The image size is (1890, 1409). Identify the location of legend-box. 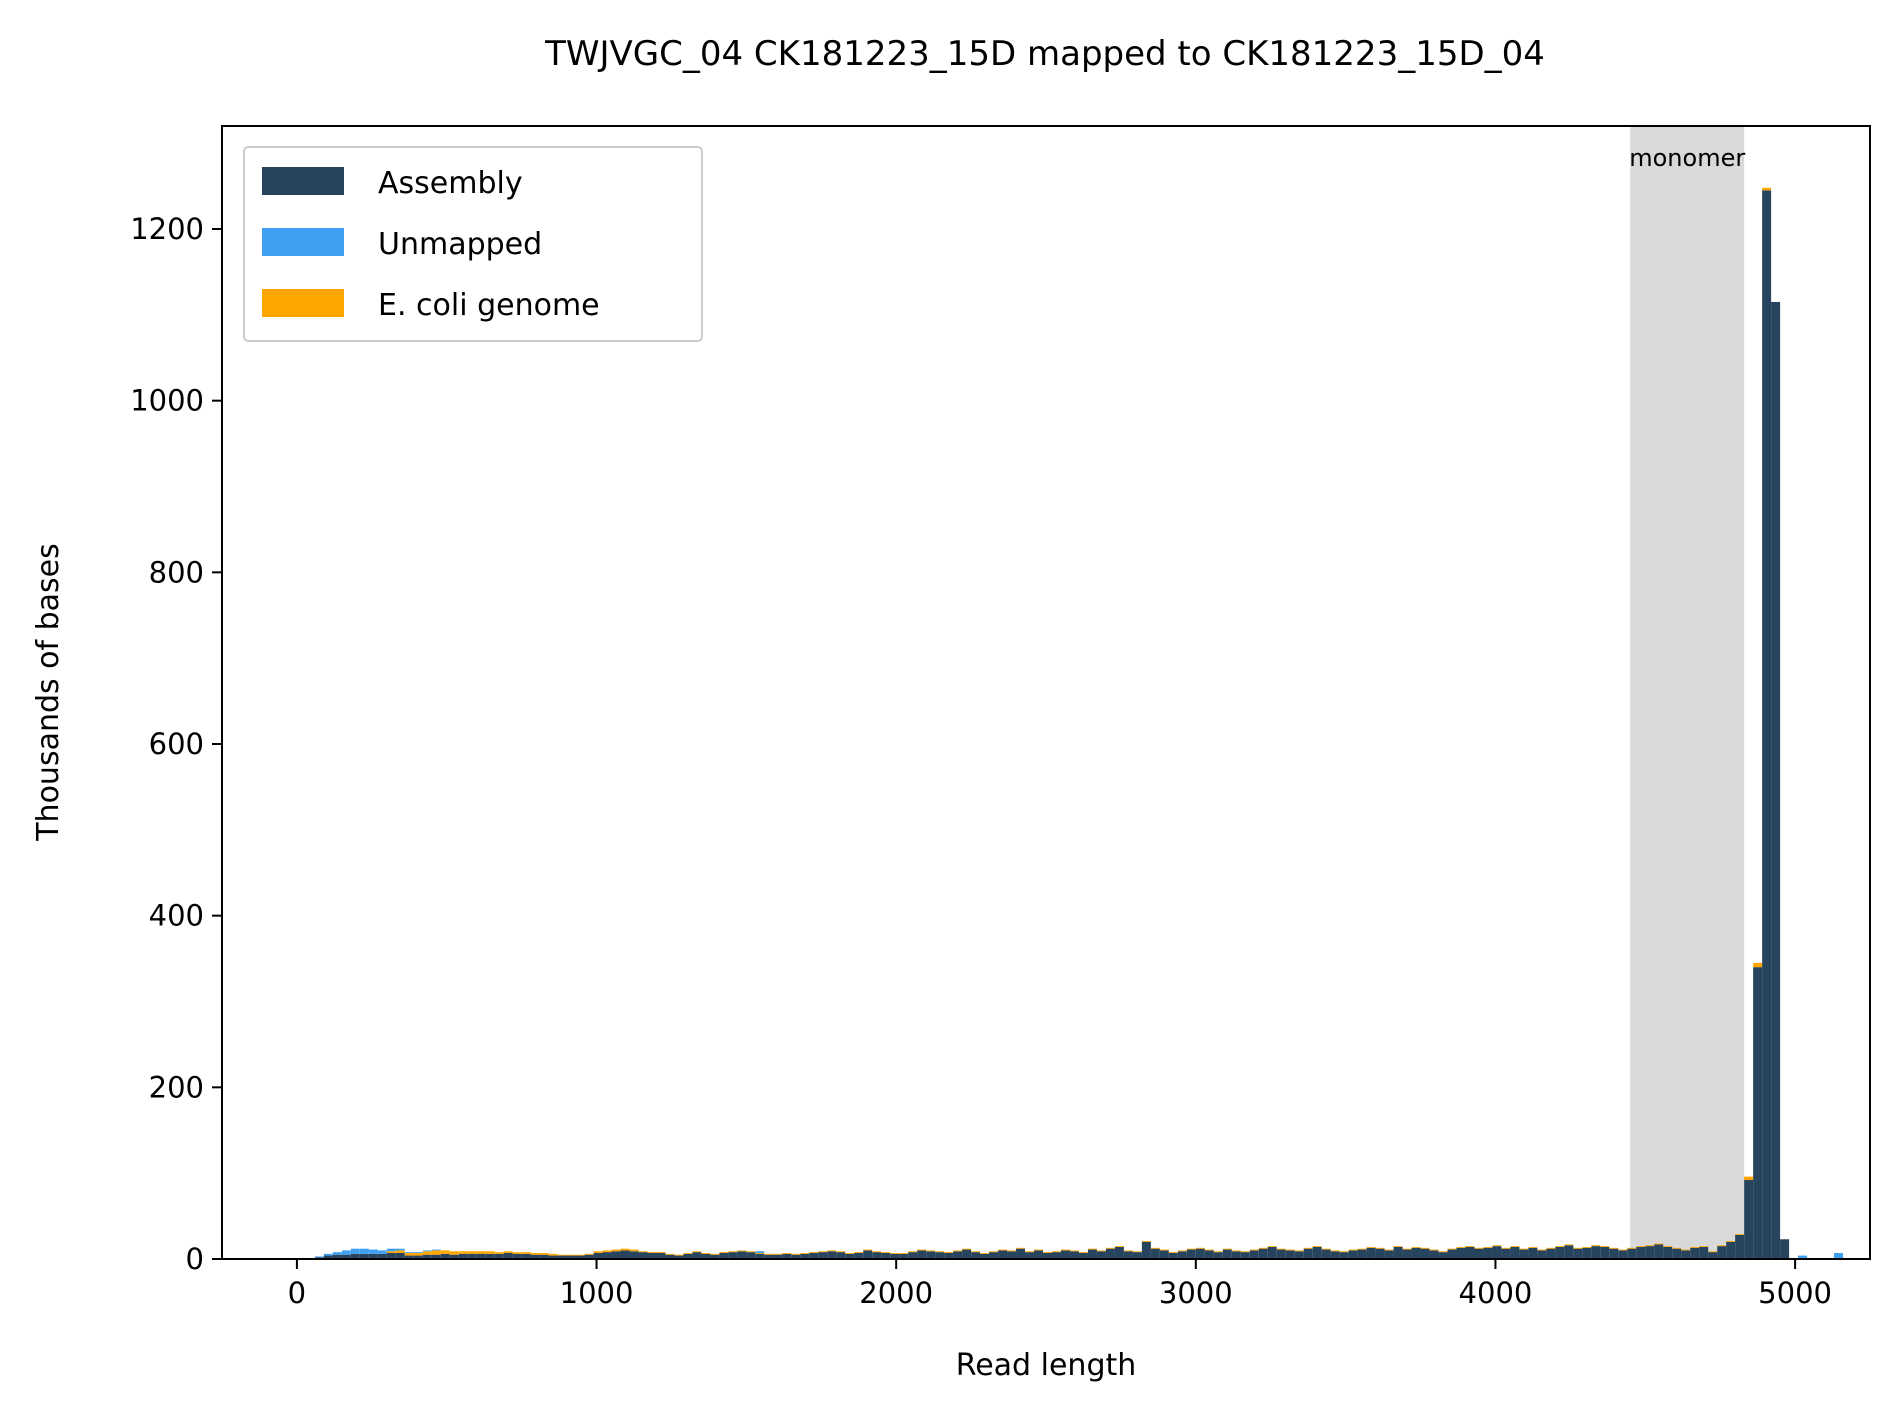
(473, 244).